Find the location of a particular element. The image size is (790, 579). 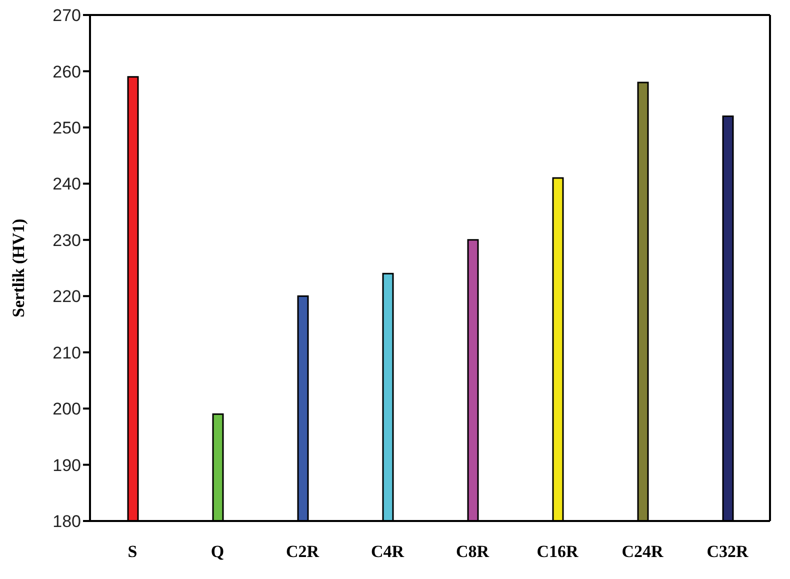

x-tick-label: C32R is located at coordinates (727, 552).